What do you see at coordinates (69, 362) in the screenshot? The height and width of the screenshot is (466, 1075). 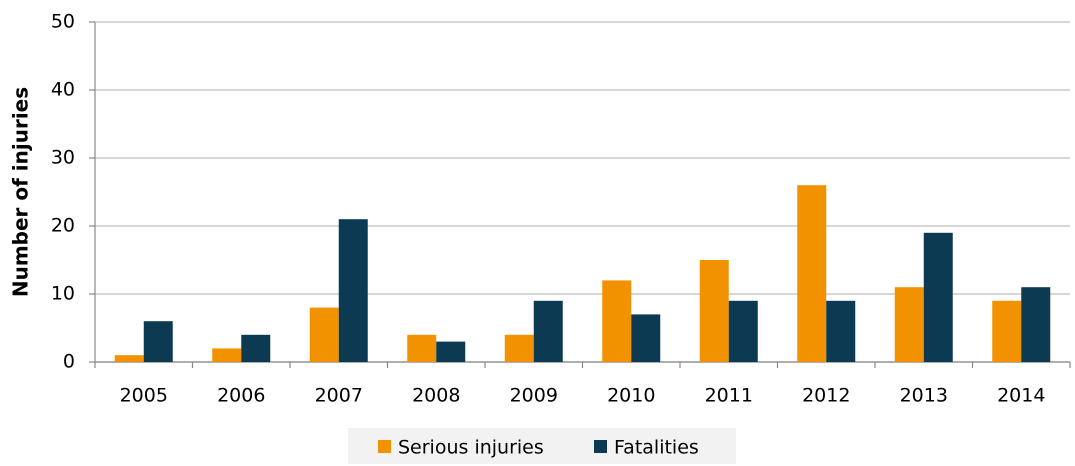 I see `y-tick-label: 0` at bounding box center [69, 362].